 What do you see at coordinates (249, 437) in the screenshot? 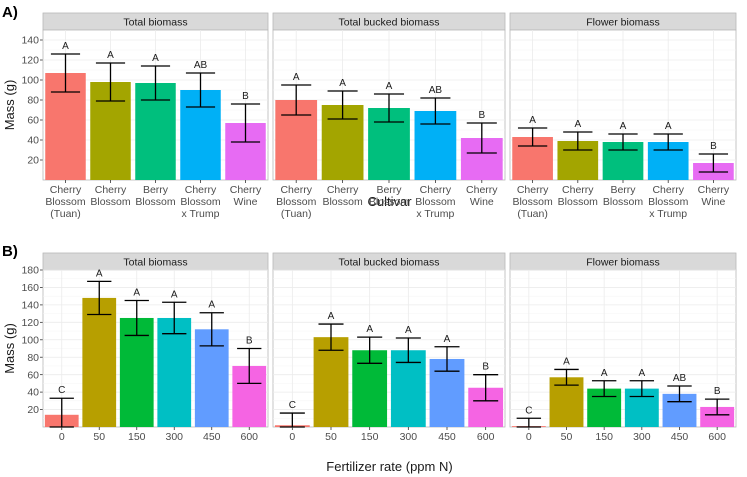
I see `x-tick-label: 600` at bounding box center [249, 437].